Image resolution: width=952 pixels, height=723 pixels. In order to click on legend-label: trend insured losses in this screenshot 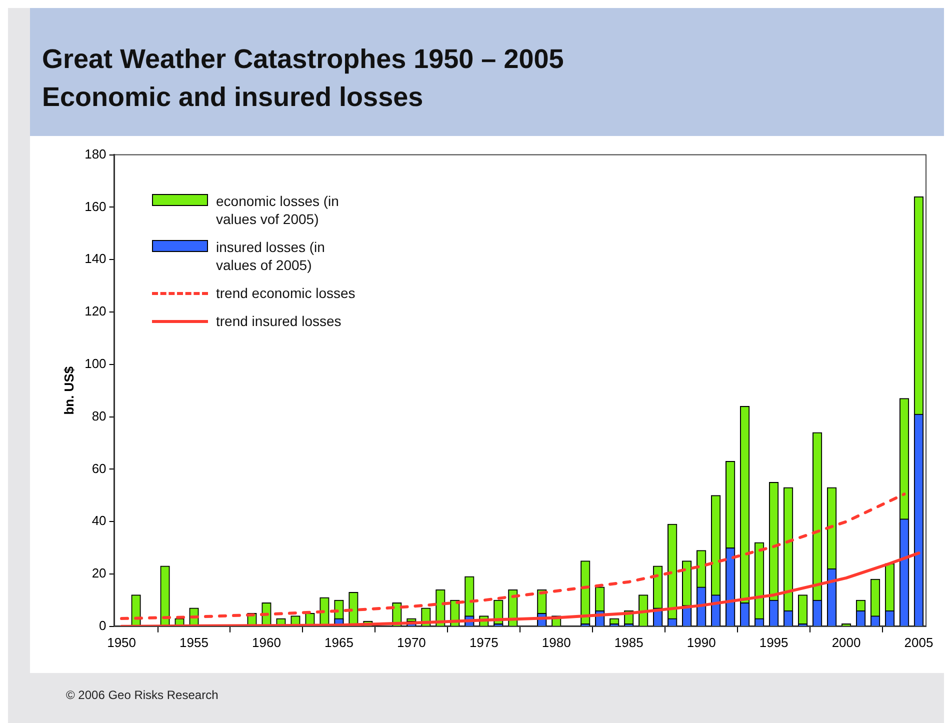, I will do `click(279, 321)`.